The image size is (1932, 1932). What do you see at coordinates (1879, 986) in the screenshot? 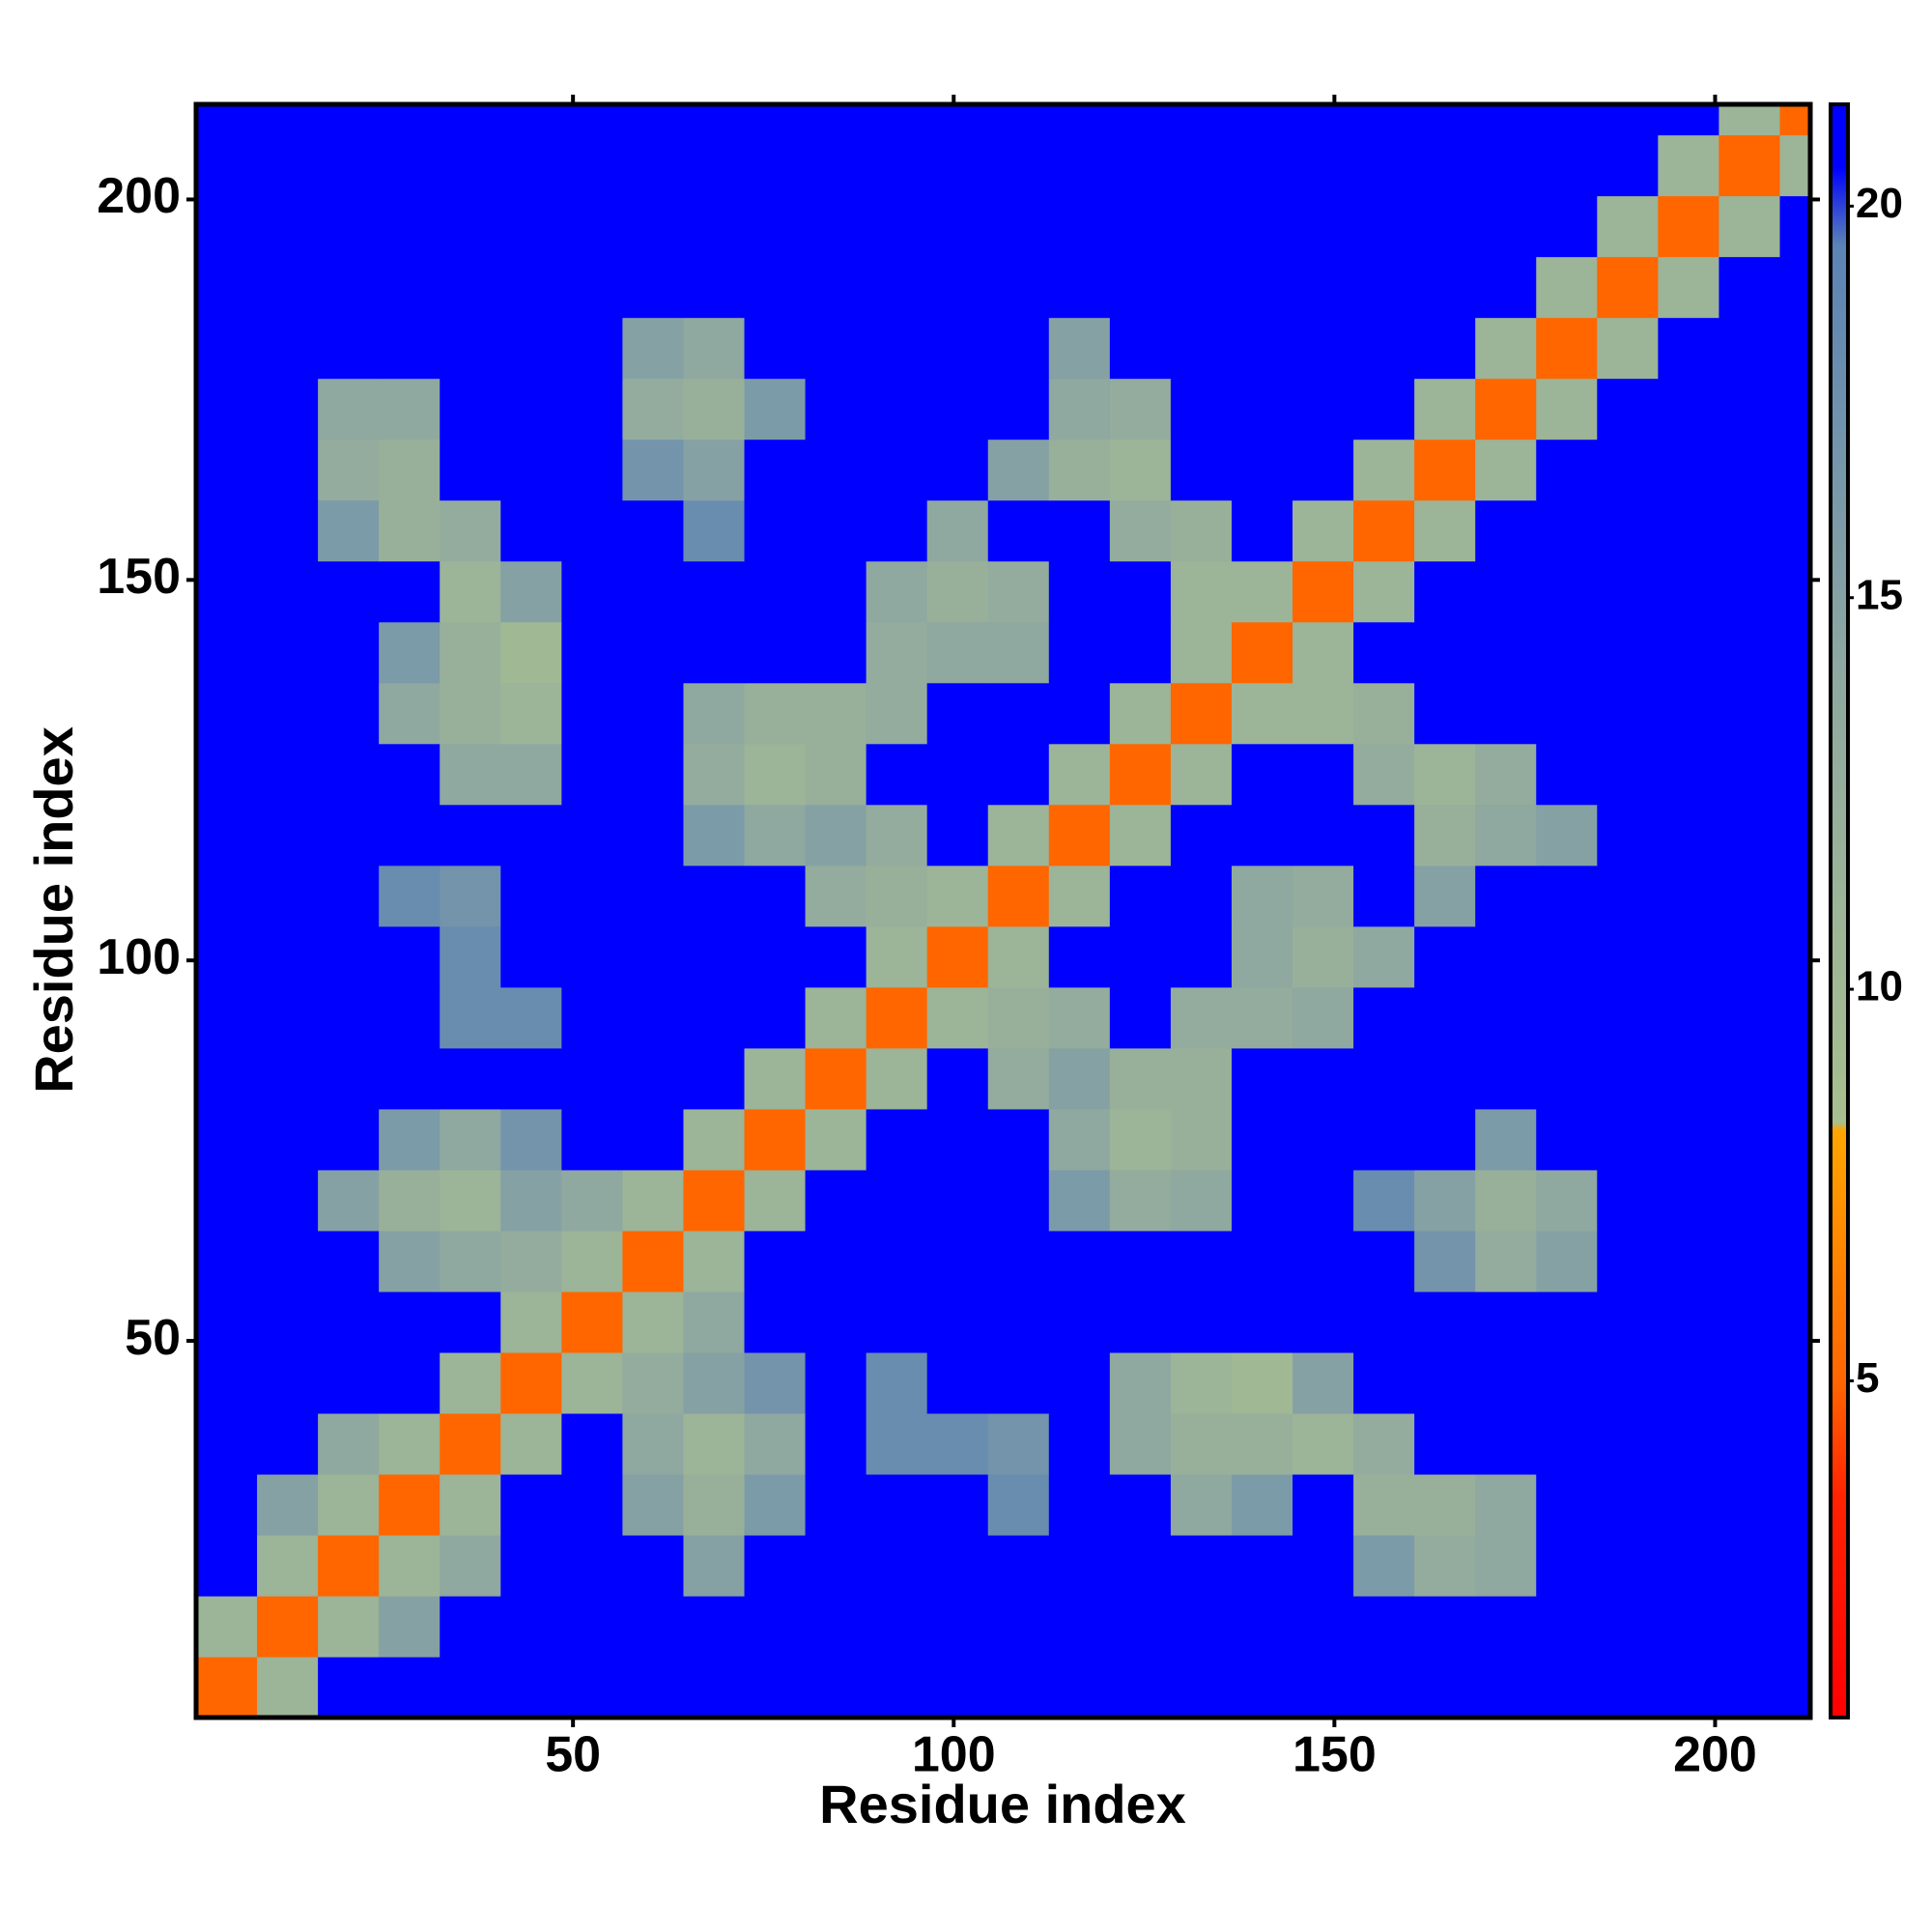
I see `colorbar-tick-label: 10` at bounding box center [1879, 986].